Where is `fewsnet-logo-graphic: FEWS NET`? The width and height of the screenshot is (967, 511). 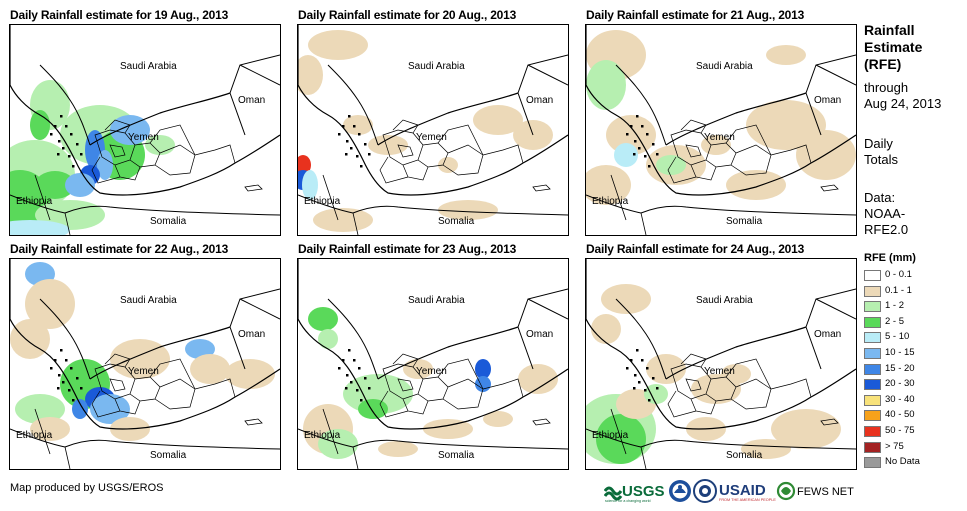 fewsnet-logo-graphic: FEWS NET is located at coordinates (815, 491).